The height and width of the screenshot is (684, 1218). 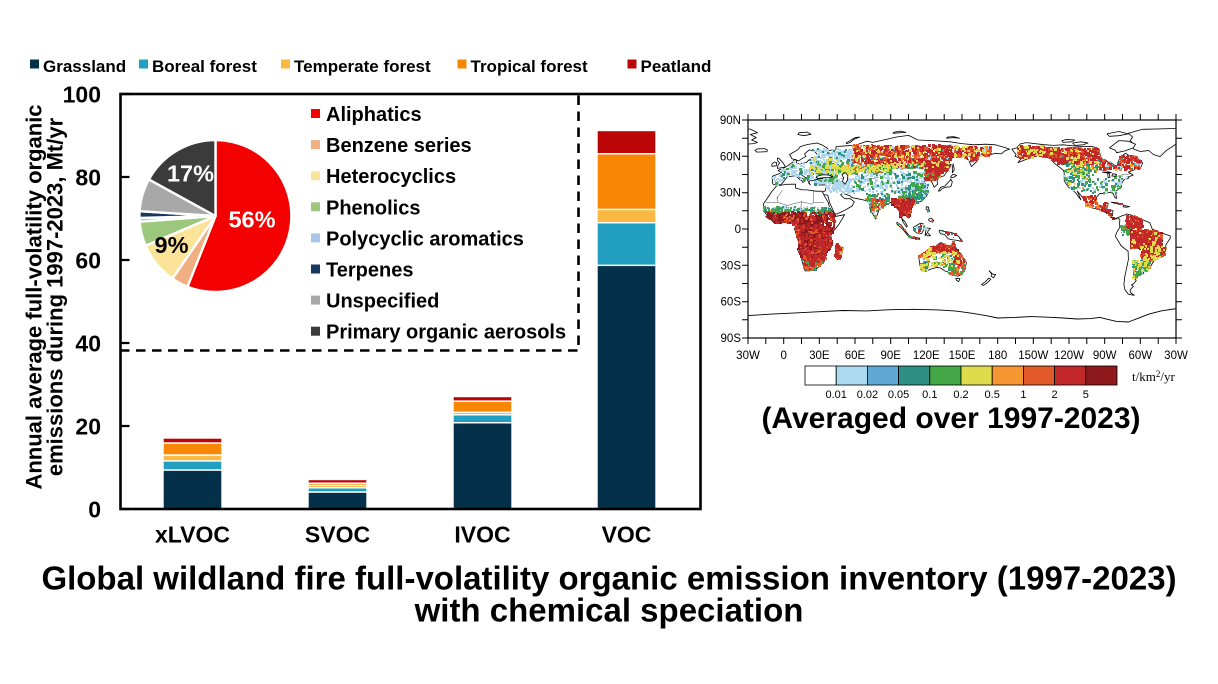 What do you see at coordinates (730, 121) in the screenshot?
I see `svg-text: 90N` at bounding box center [730, 121].